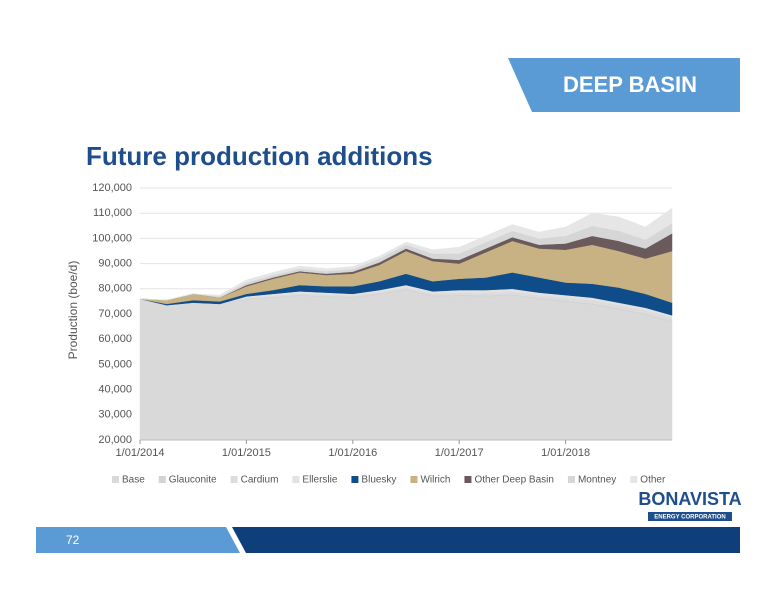 Image resolution: width=776 pixels, height=600 pixels. Describe the element at coordinates (112, 238) in the screenshot. I see `y-tick-label: 100,000` at that location.